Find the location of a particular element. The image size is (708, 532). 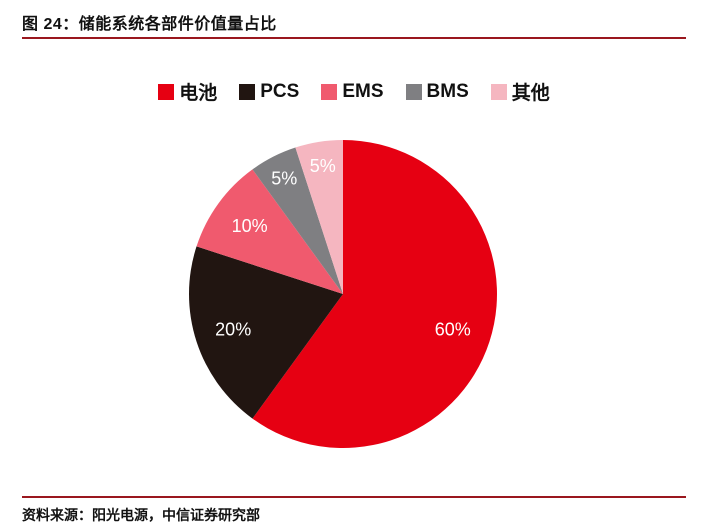

legend-label: PCS is located at coordinates (280, 91).